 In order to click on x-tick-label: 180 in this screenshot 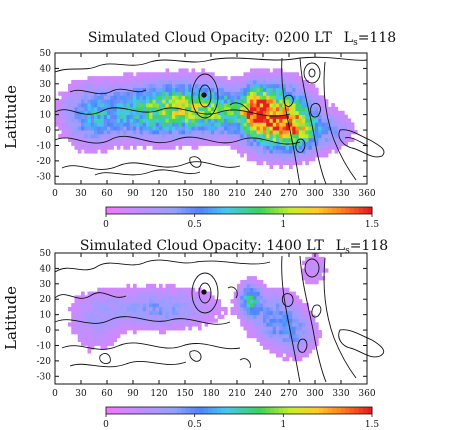, I will do `click(210, 394)`.